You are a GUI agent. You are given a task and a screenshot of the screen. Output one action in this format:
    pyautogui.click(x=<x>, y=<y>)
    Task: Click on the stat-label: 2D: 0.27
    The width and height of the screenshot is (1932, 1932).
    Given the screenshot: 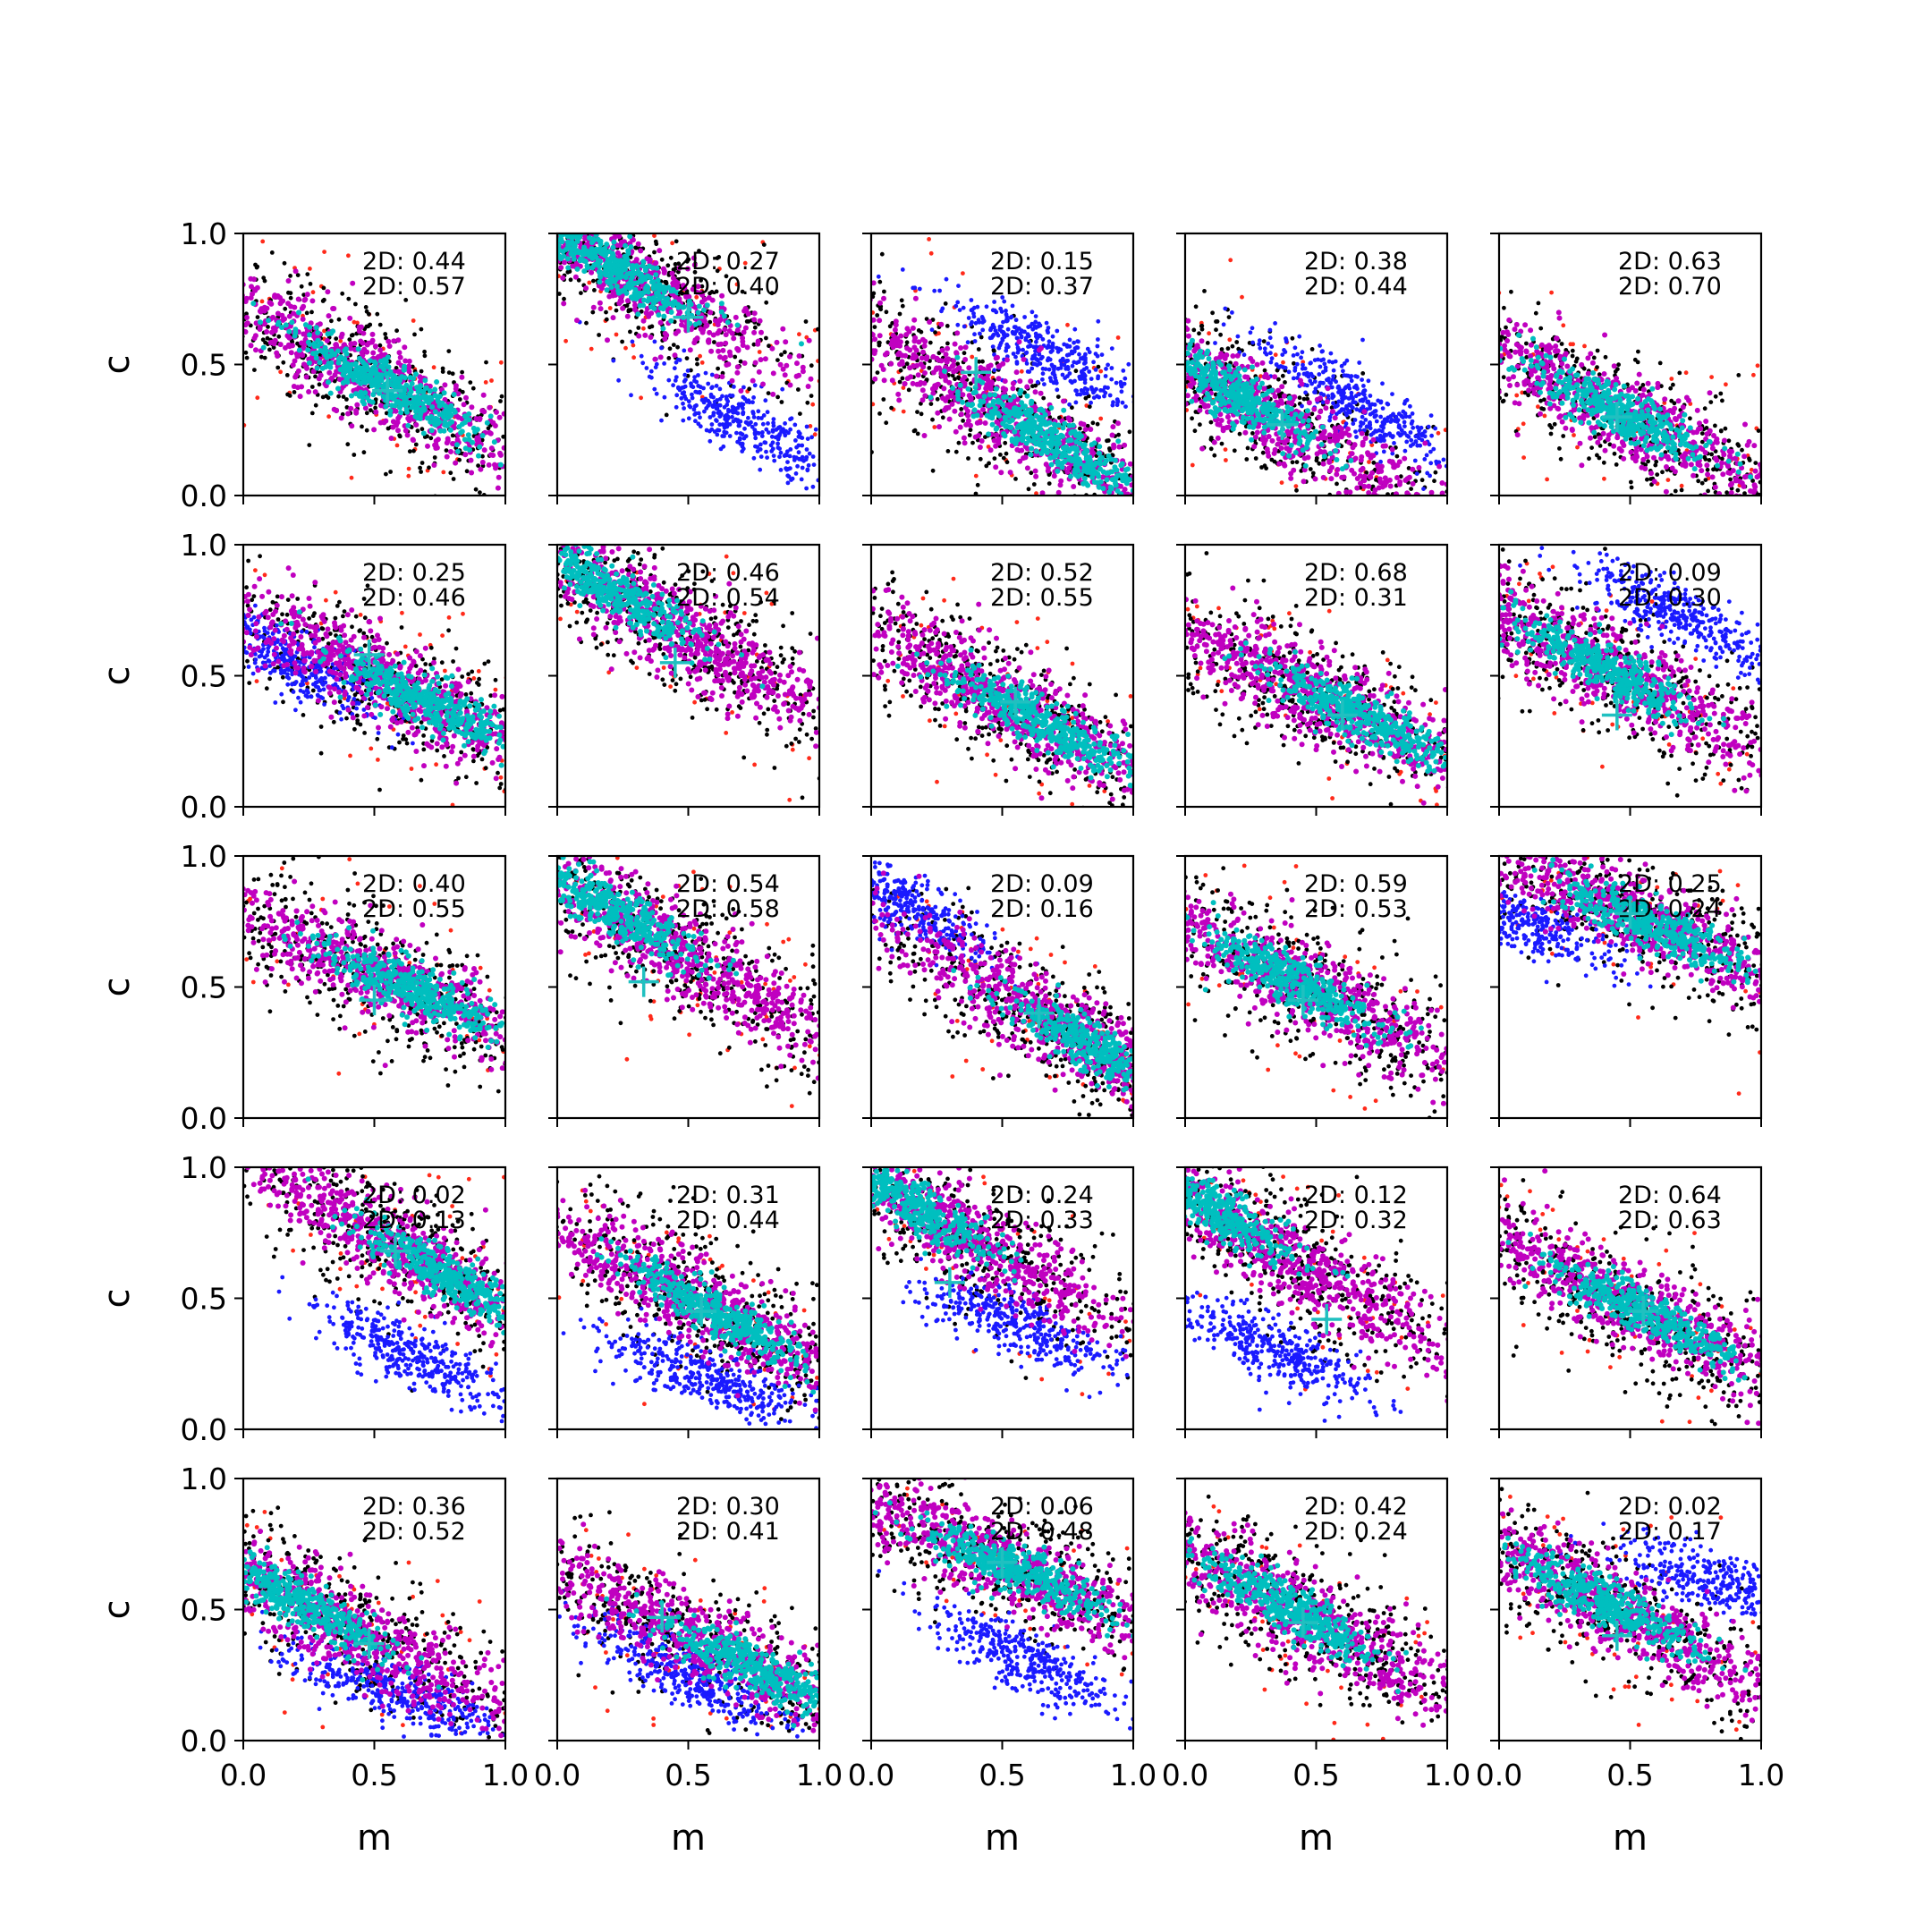 What is the action you would take?
    pyautogui.click(x=728, y=261)
    